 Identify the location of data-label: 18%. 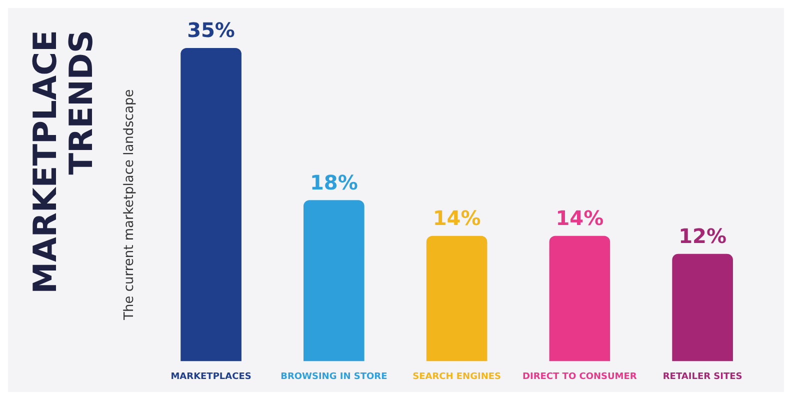
(334, 182).